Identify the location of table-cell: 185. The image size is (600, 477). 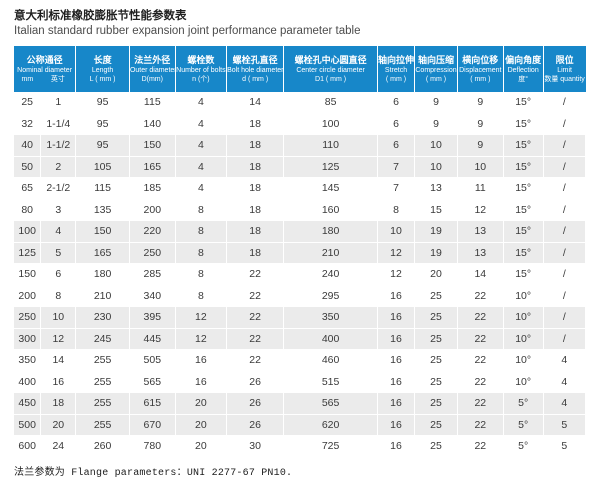
(152, 188).